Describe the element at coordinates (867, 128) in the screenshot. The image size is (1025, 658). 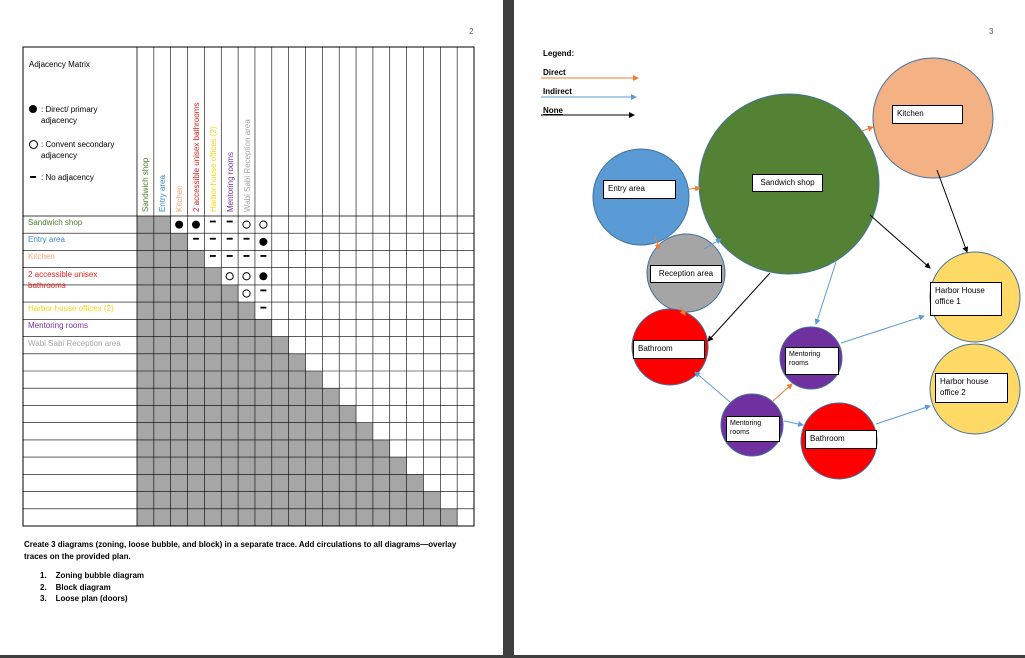
I see `arrow-shop-to-kitchen` at that location.